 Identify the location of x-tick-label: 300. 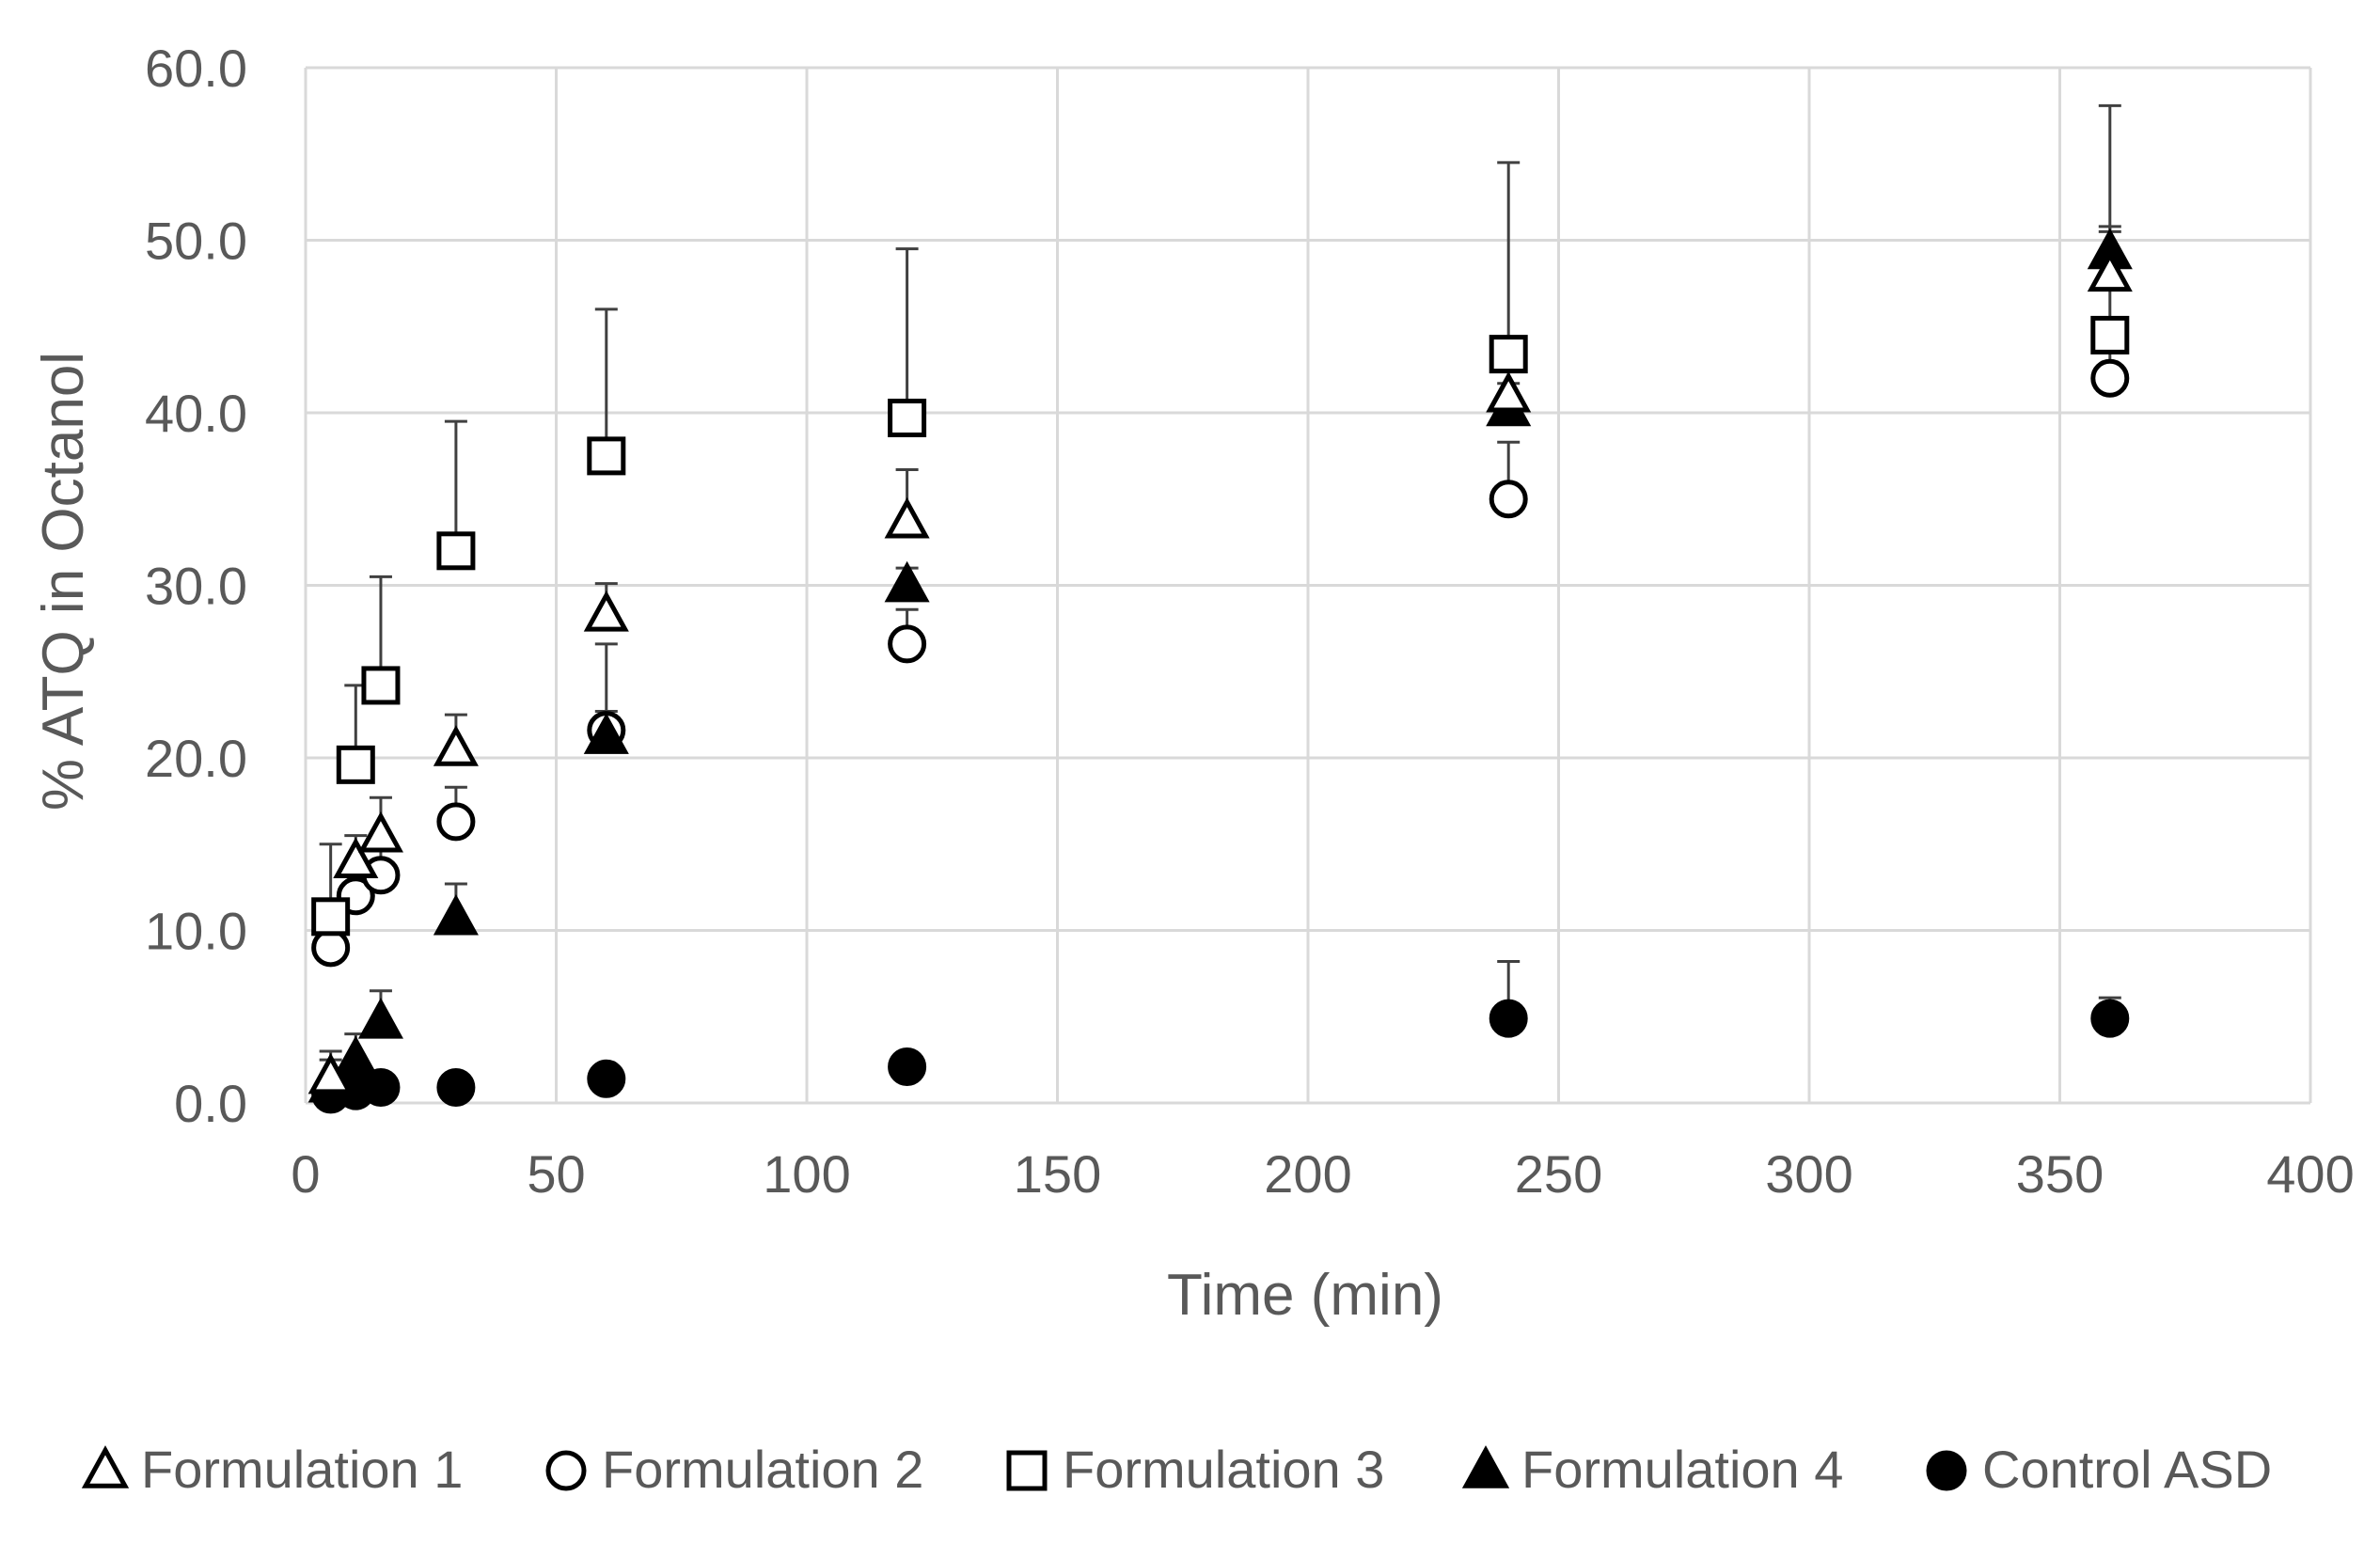
(1808, 1174).